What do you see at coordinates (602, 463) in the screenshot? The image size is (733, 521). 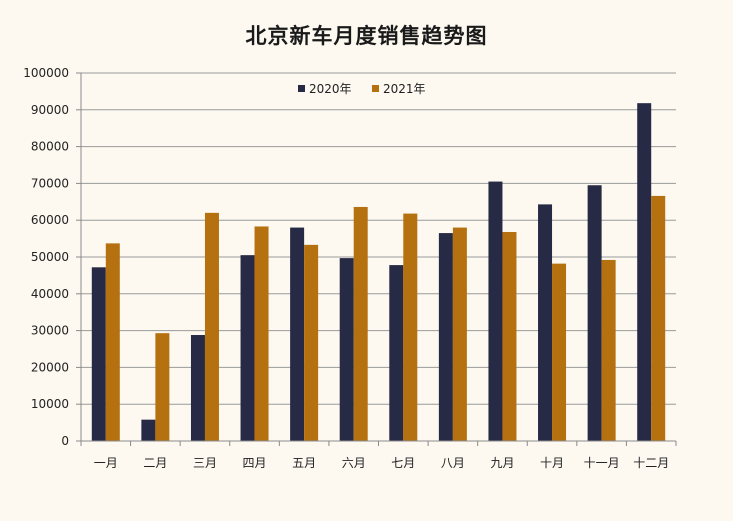 I see `x-tick-label: 十一月` at bounding box center [602, 463].